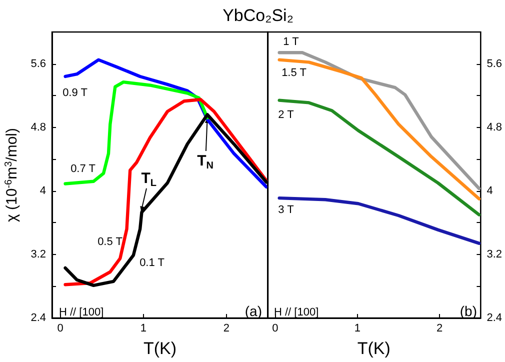 This screenshot has width=505, height=362. I want to click on annotation: 0.5 T, so click(110, 242).